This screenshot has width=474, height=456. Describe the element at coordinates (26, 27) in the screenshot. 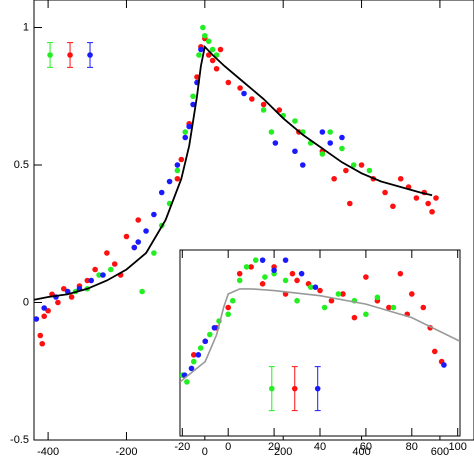

I see `y-tick-label: 1` at that location.